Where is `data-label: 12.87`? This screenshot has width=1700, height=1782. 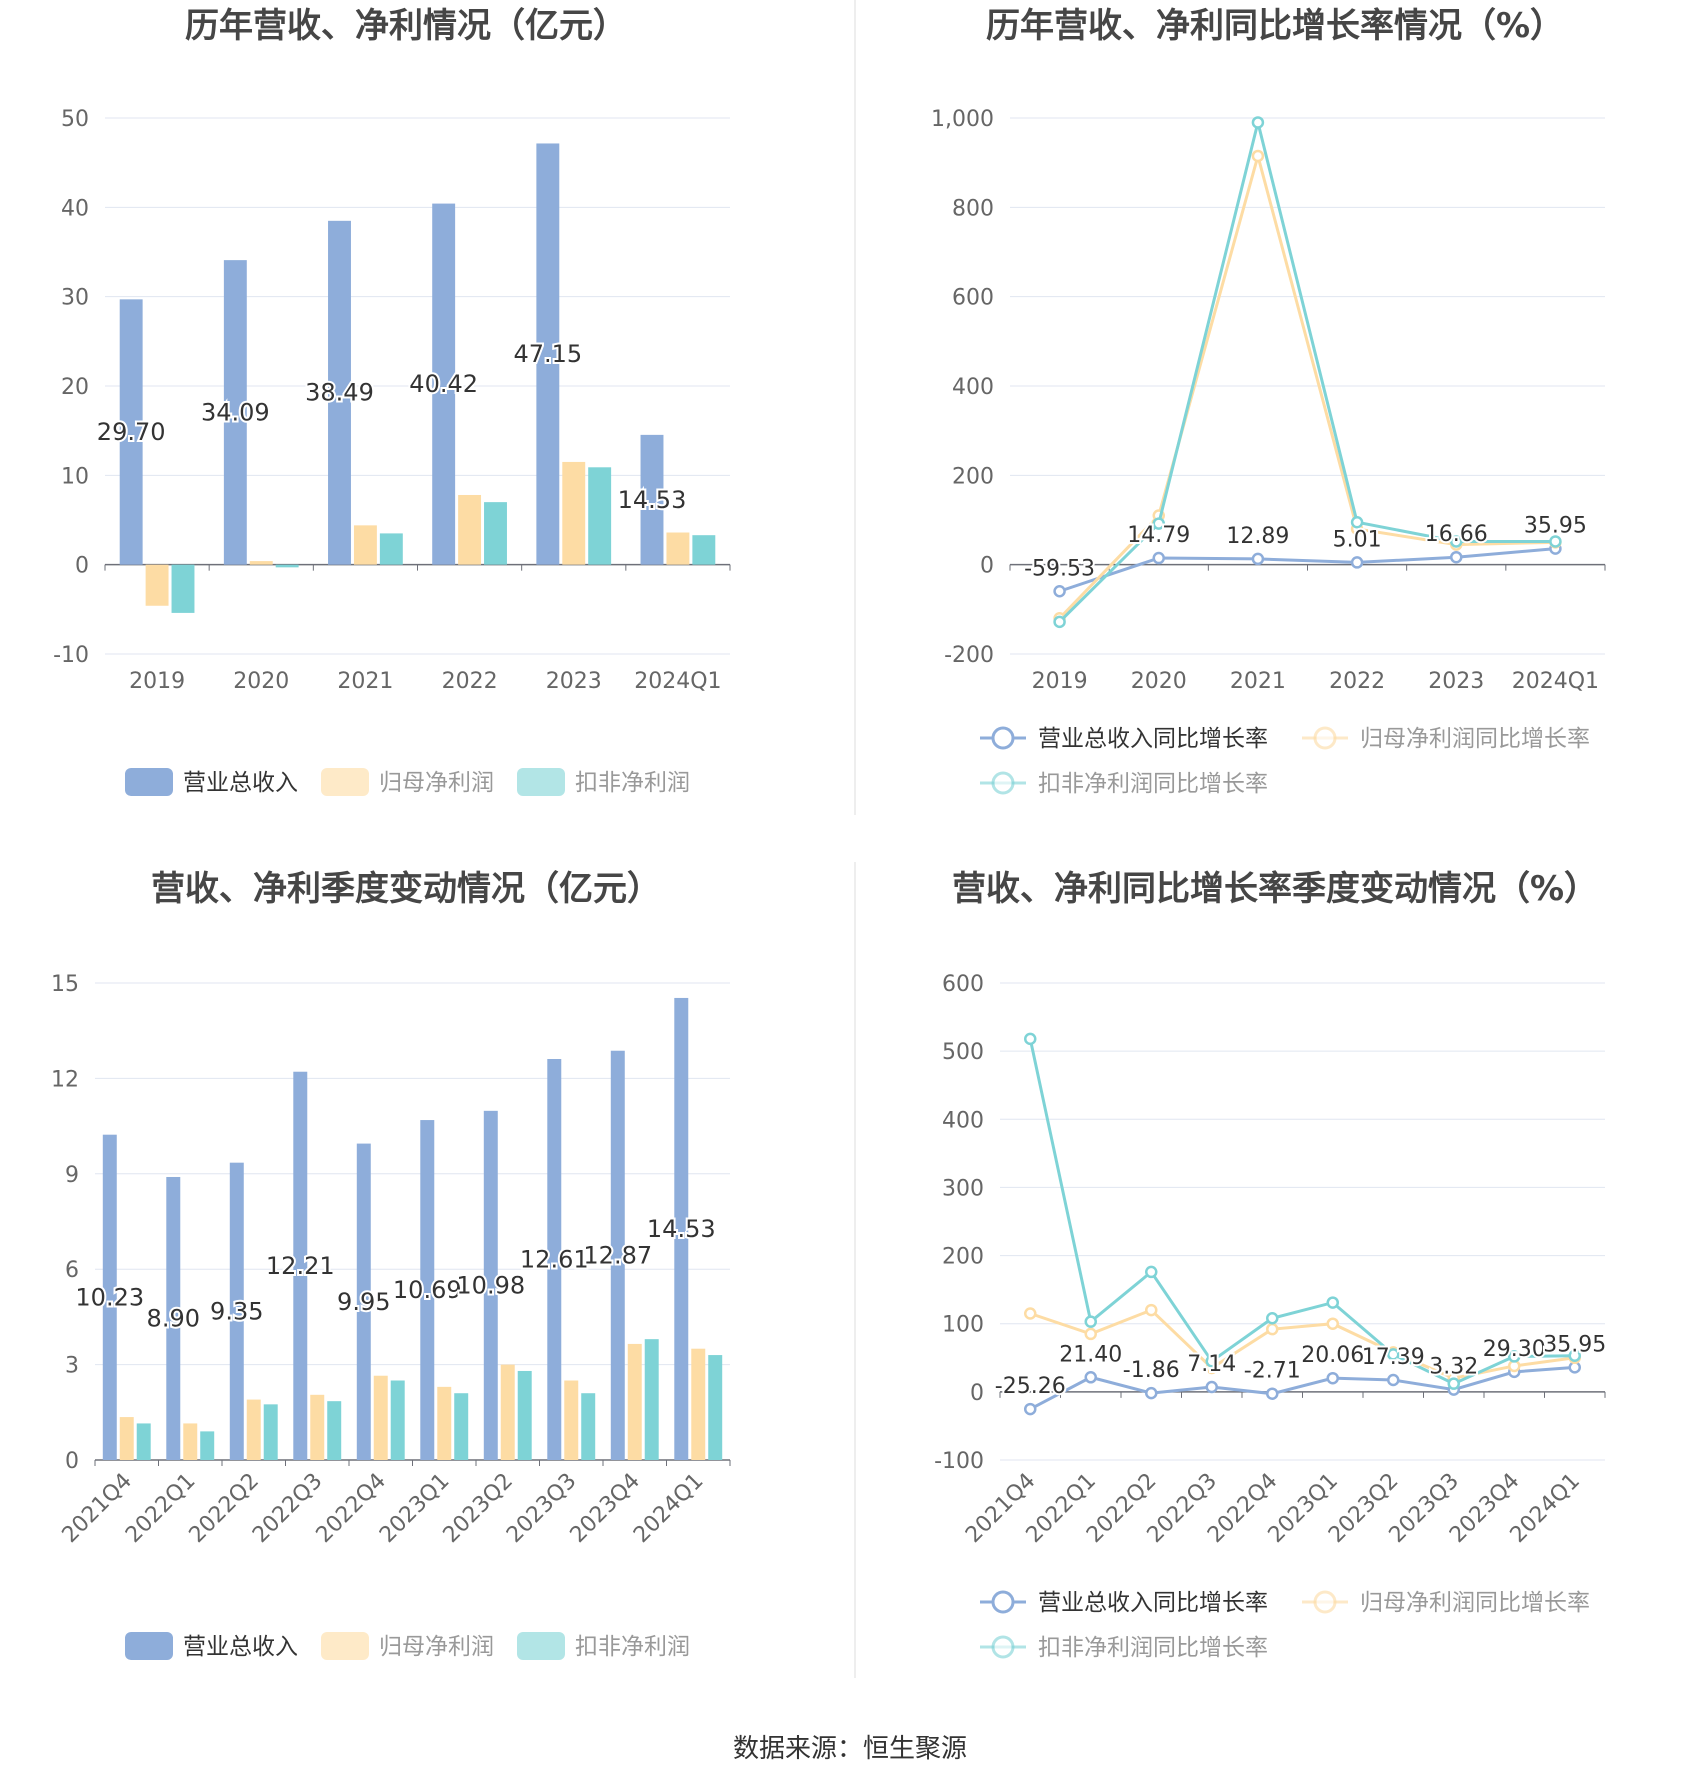
data-label: 12.87 is located at coordinates (617, 1255).